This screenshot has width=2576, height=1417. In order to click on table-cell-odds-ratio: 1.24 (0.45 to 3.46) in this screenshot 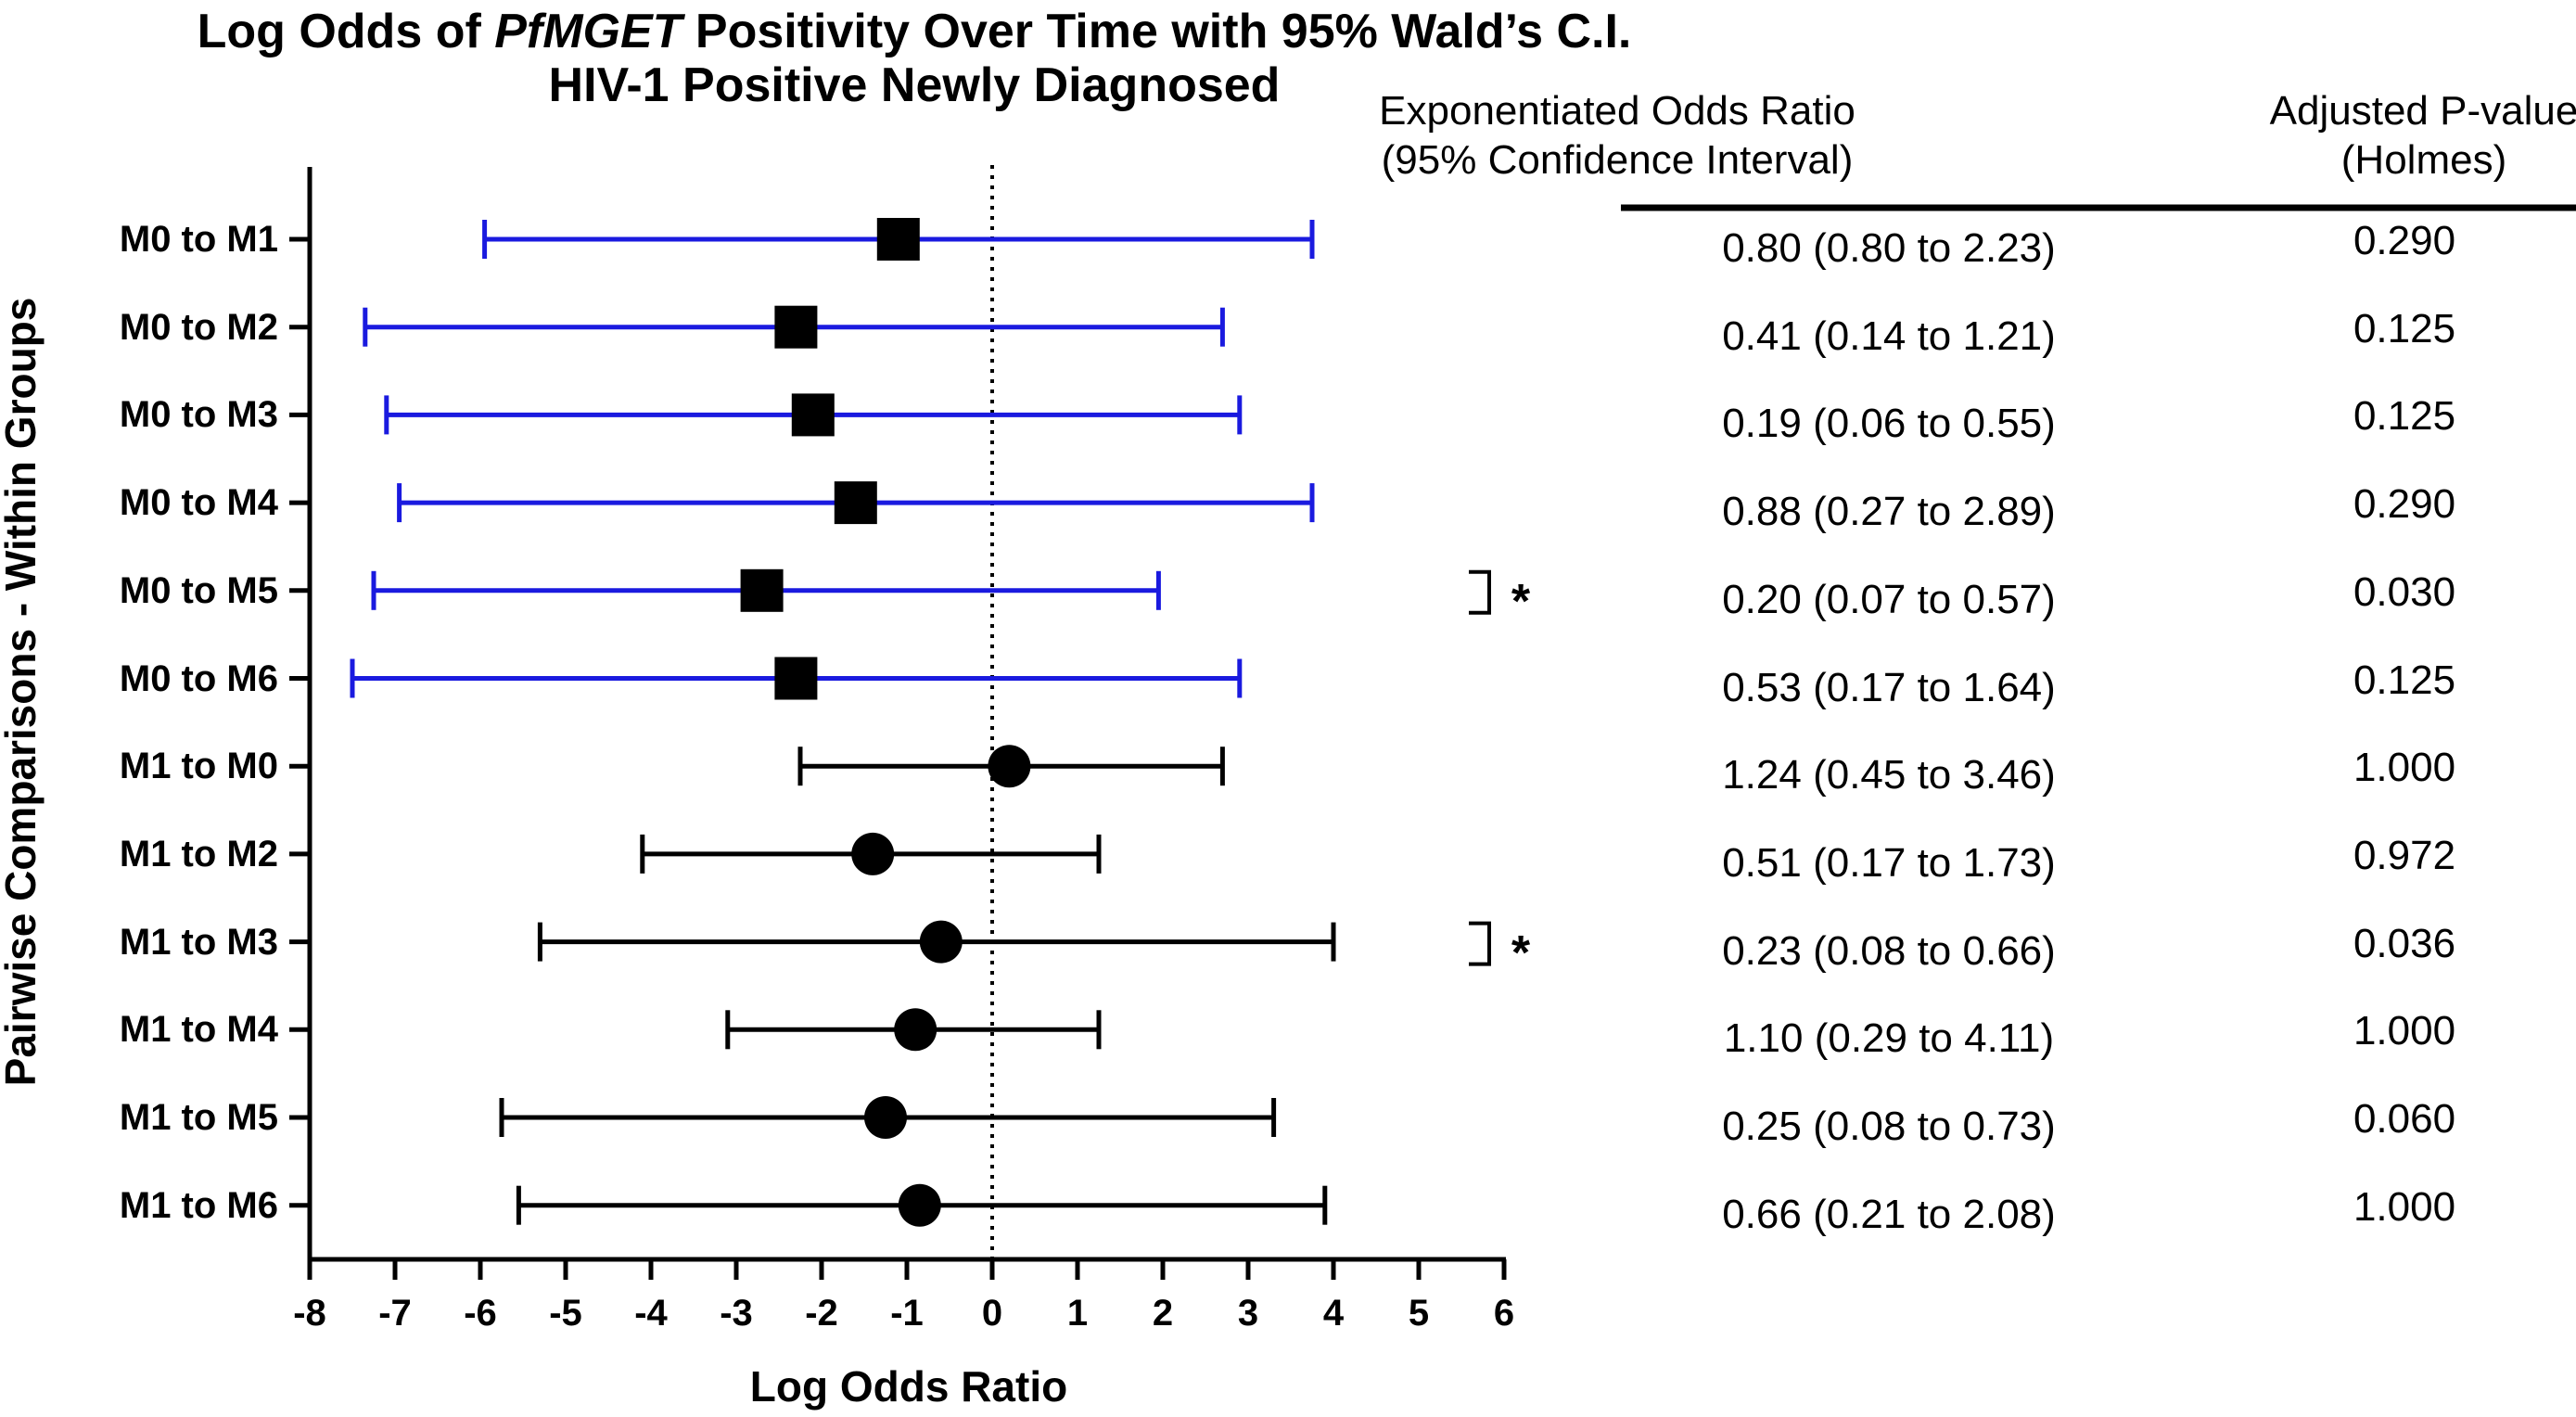, I will do `click(1889, 775)`.